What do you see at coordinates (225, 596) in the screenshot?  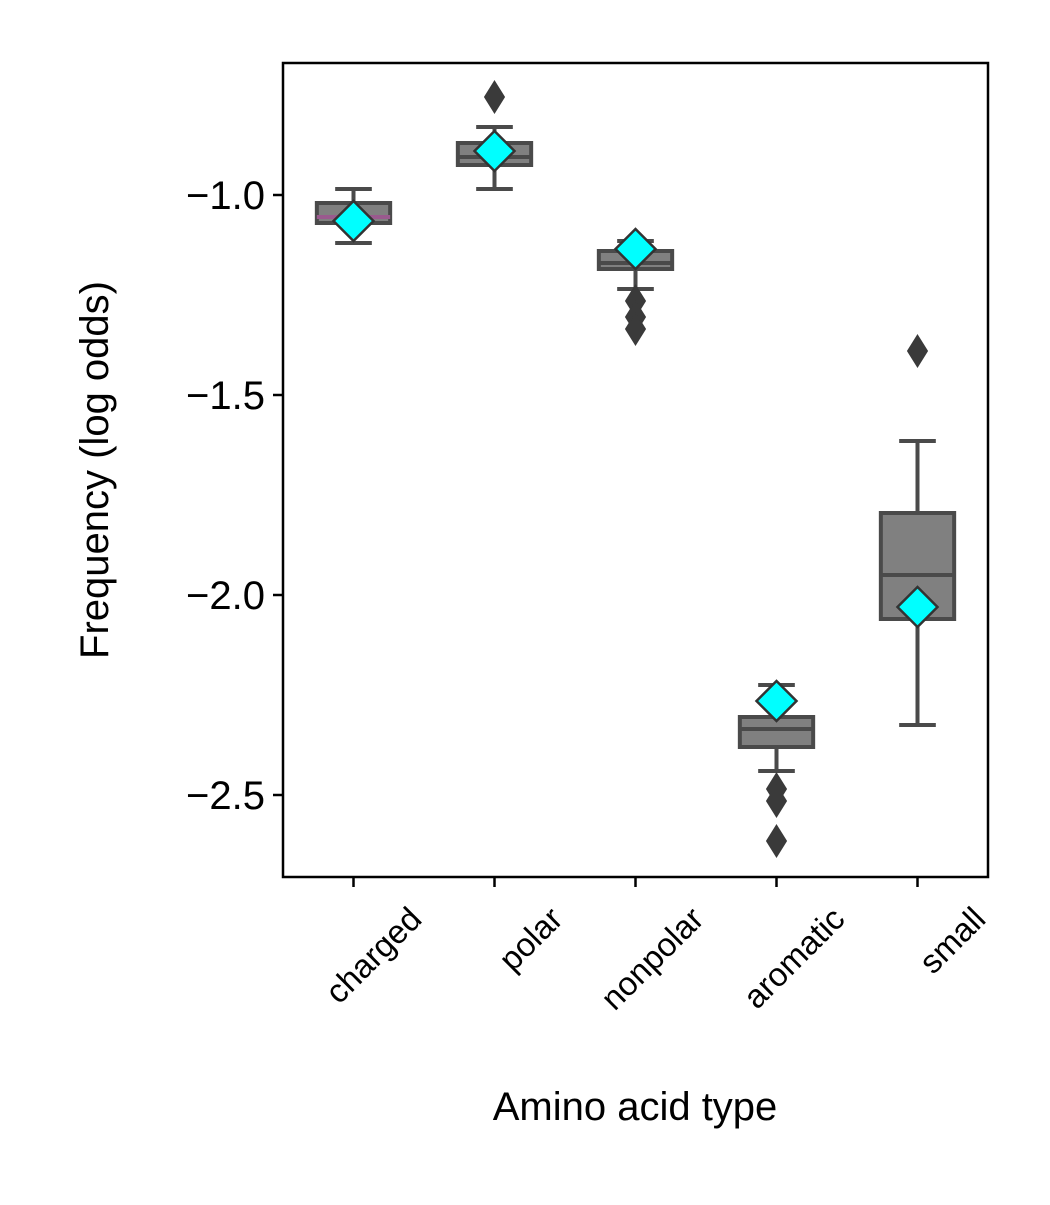 I see `y-tick-label: −2.0` at bounding box center [225, 596].